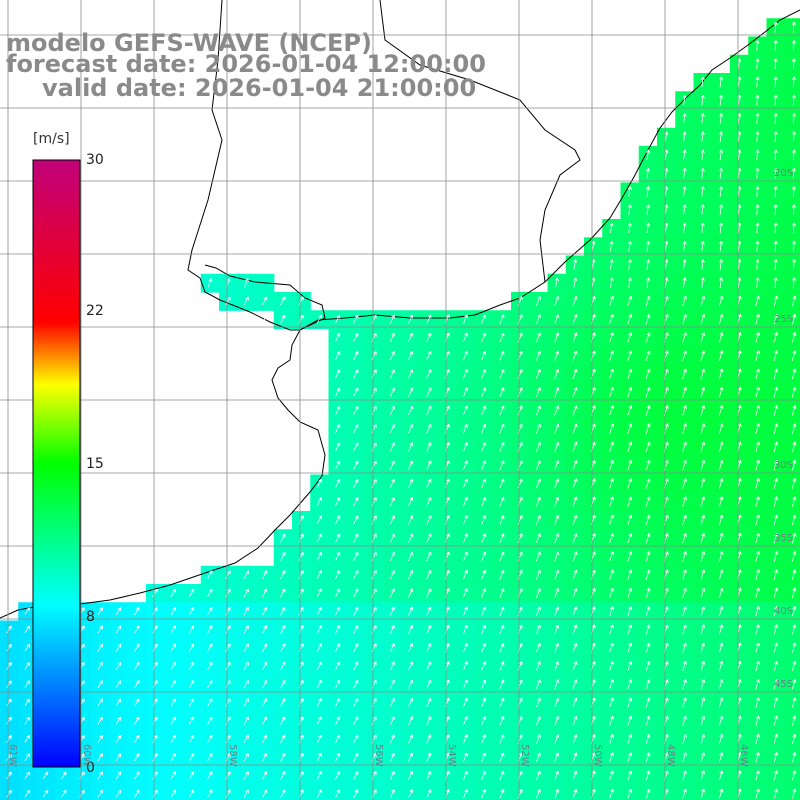  What do you see at coordinates (784, 684) in the screenshot?
I see `lat-label-45s: 45S` at bounding box center [784, 684].